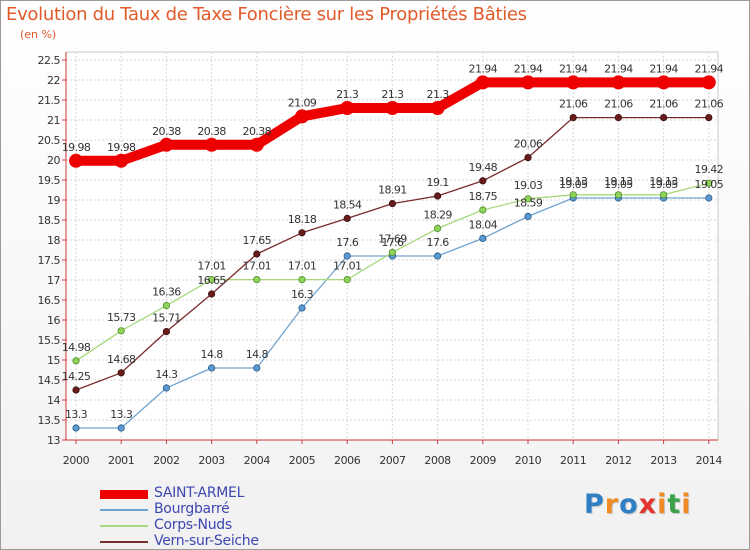  Describe the element at coordinates (612, 504) in the screenshot. I see `logo-letter: r` at that location.